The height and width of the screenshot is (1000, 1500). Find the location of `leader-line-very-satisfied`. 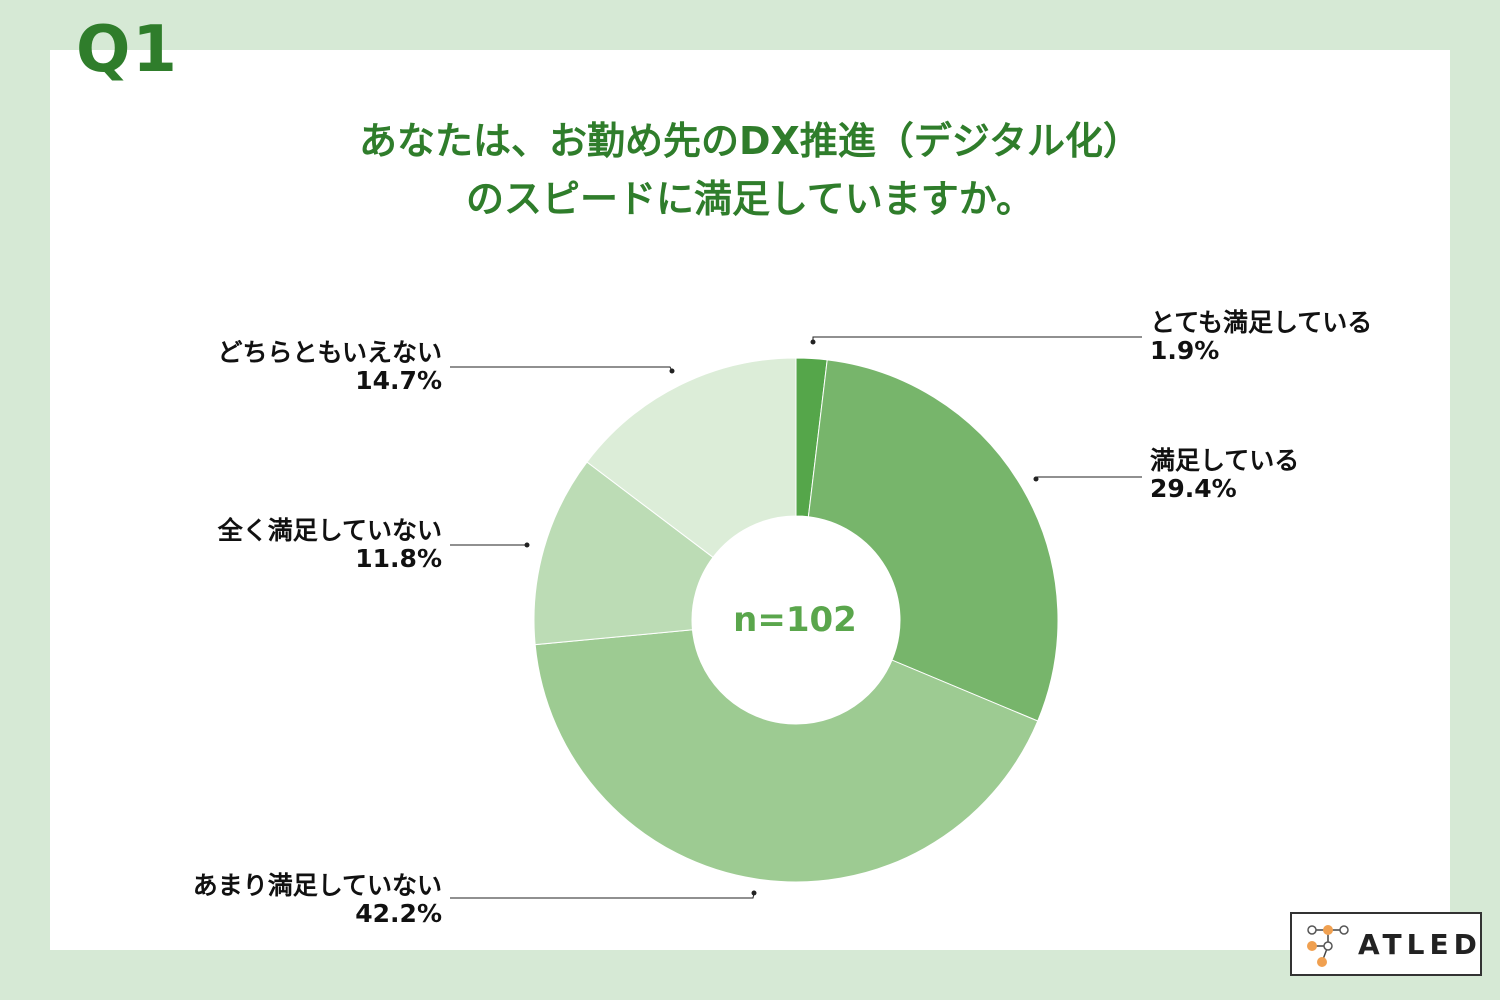

leader-line-very-satisfied is located at coordinates (977, 339).